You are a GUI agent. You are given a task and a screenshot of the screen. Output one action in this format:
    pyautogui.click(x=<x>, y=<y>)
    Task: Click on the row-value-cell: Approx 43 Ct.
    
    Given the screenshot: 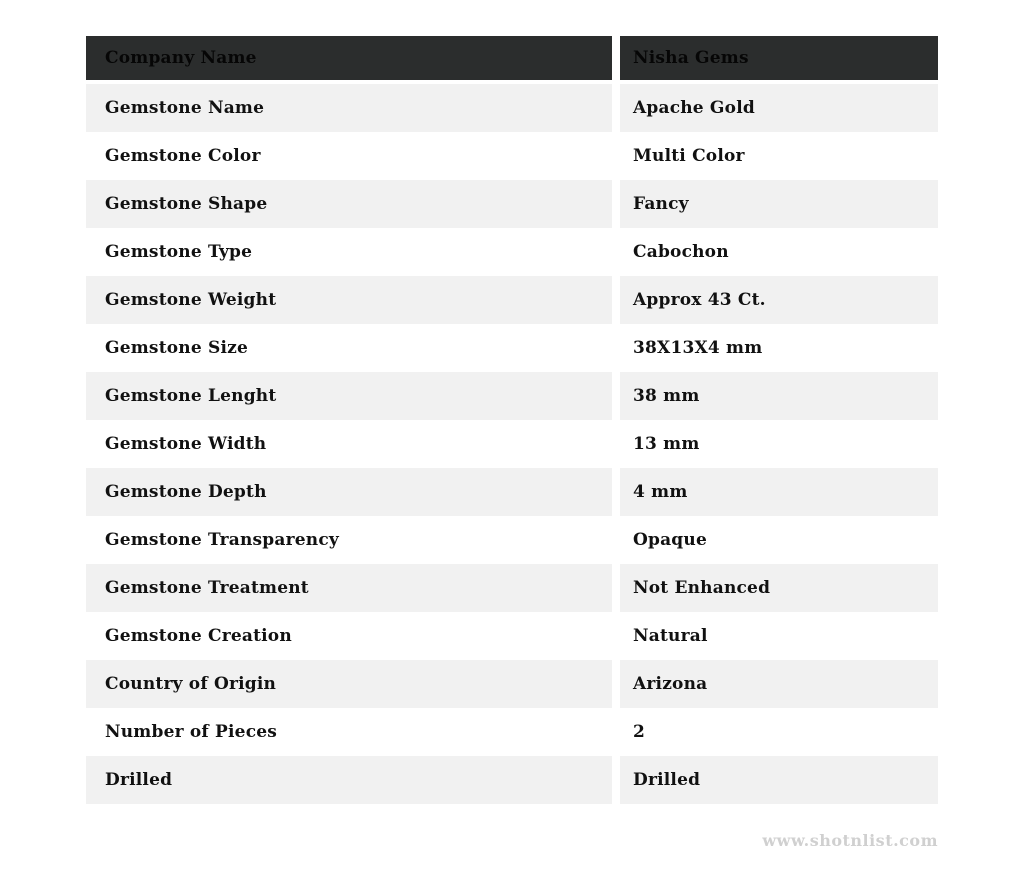 What is the action you would take?
    pyautogui.click(x=779, y=300)
    